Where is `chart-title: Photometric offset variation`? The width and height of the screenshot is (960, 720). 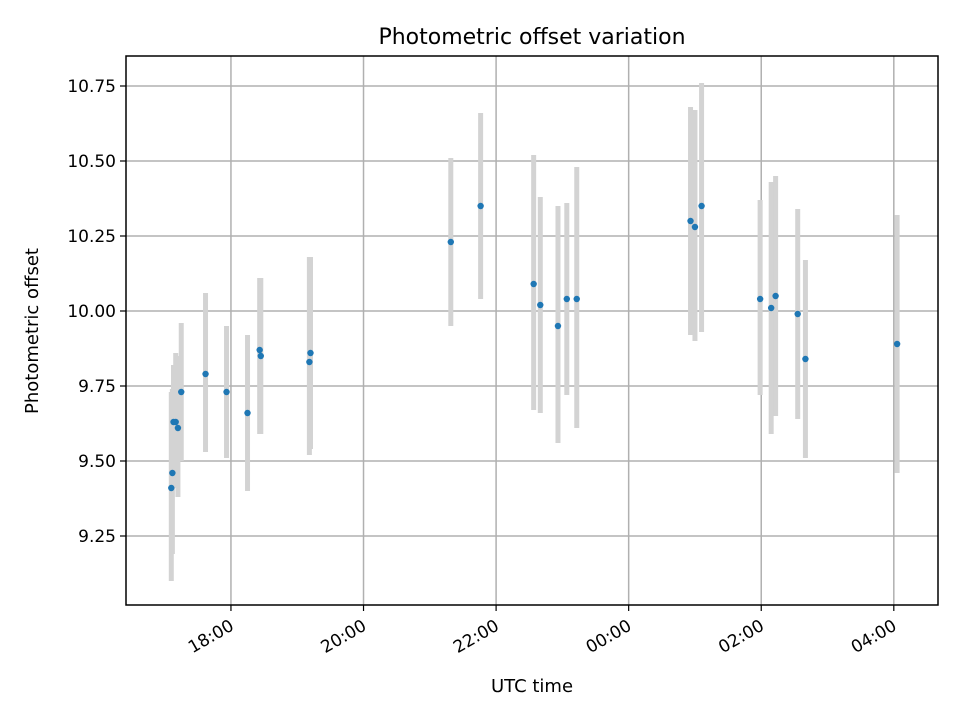 chart-title: Photometric offset variation is located at coordinates (531, 37).